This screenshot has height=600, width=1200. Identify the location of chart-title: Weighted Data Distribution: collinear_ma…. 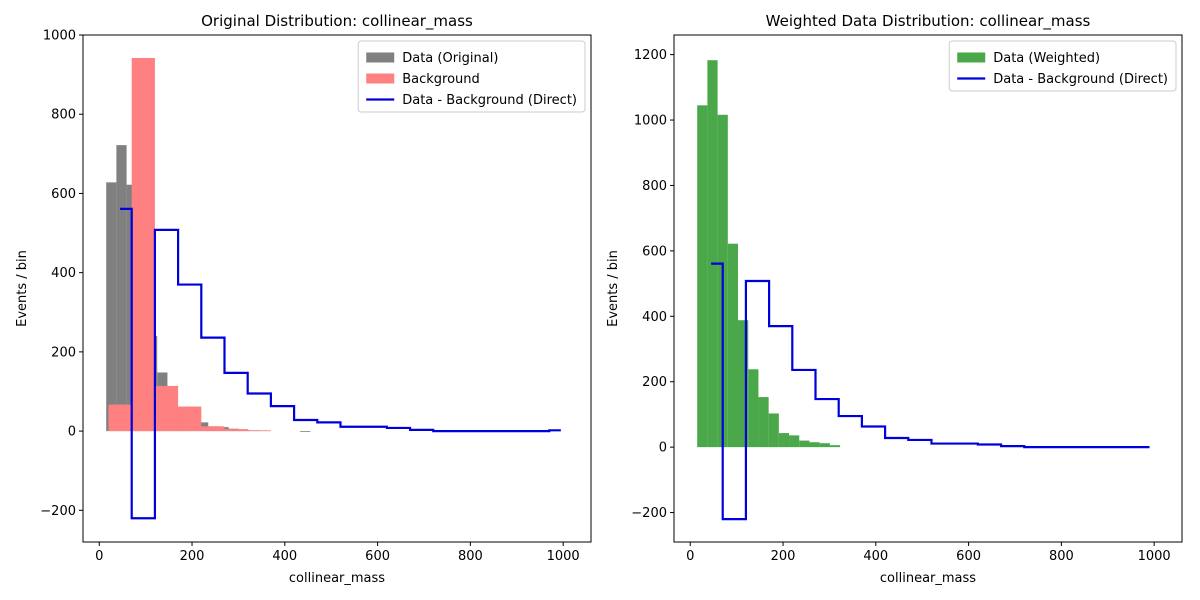
(928, 21).